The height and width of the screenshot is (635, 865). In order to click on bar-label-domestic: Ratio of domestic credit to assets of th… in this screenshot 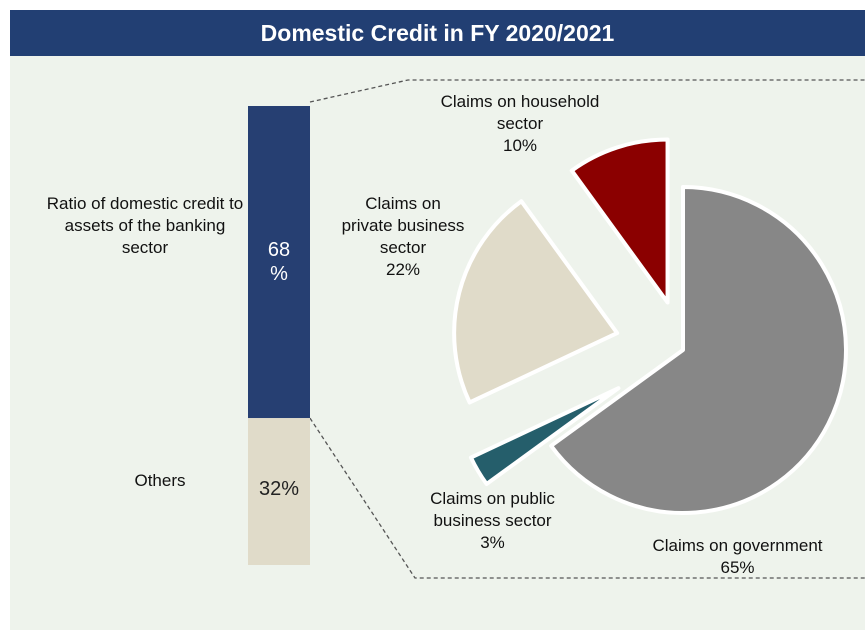, I will do `click(145, 225)`.